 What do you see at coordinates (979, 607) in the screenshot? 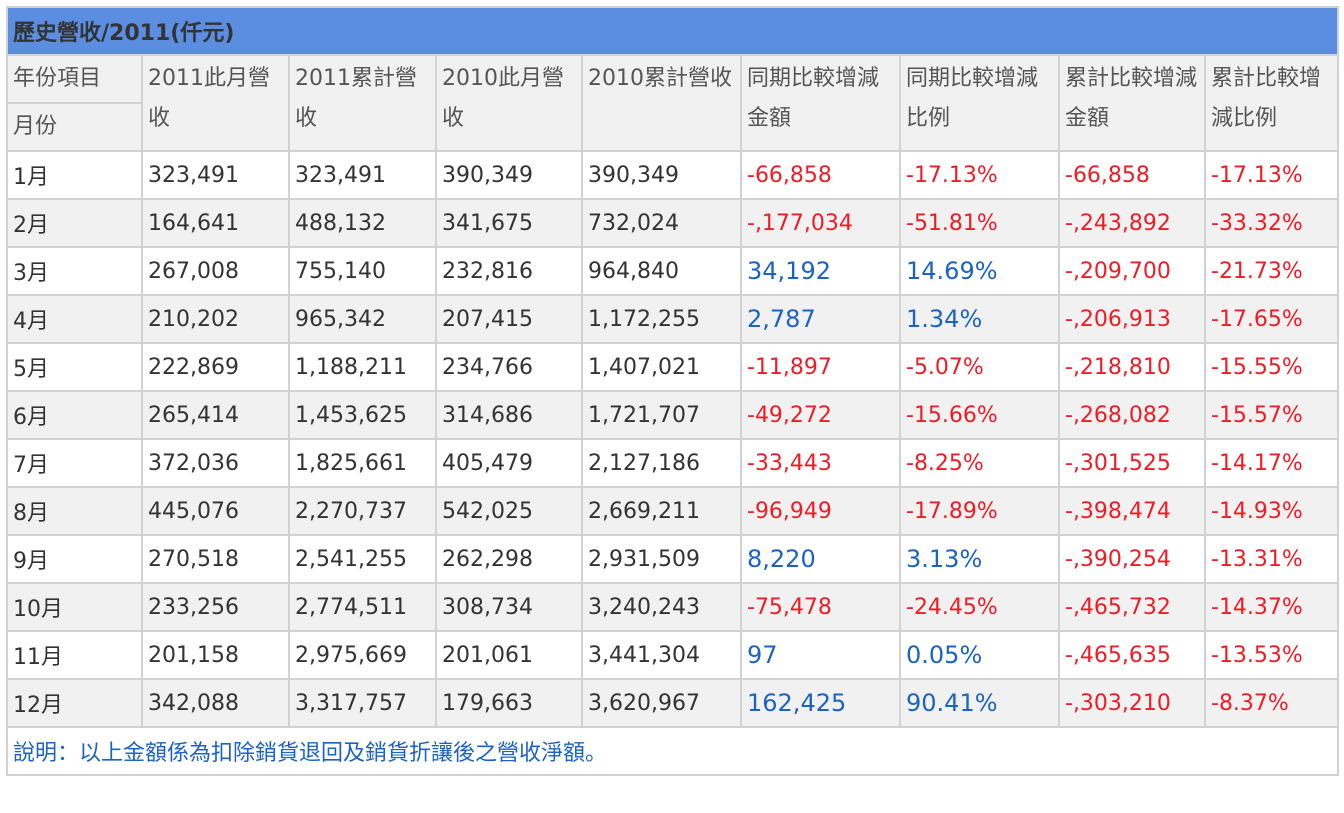
I see `yoy-diff-percent-cell: -24.45%` at bounding box center [979, 607].